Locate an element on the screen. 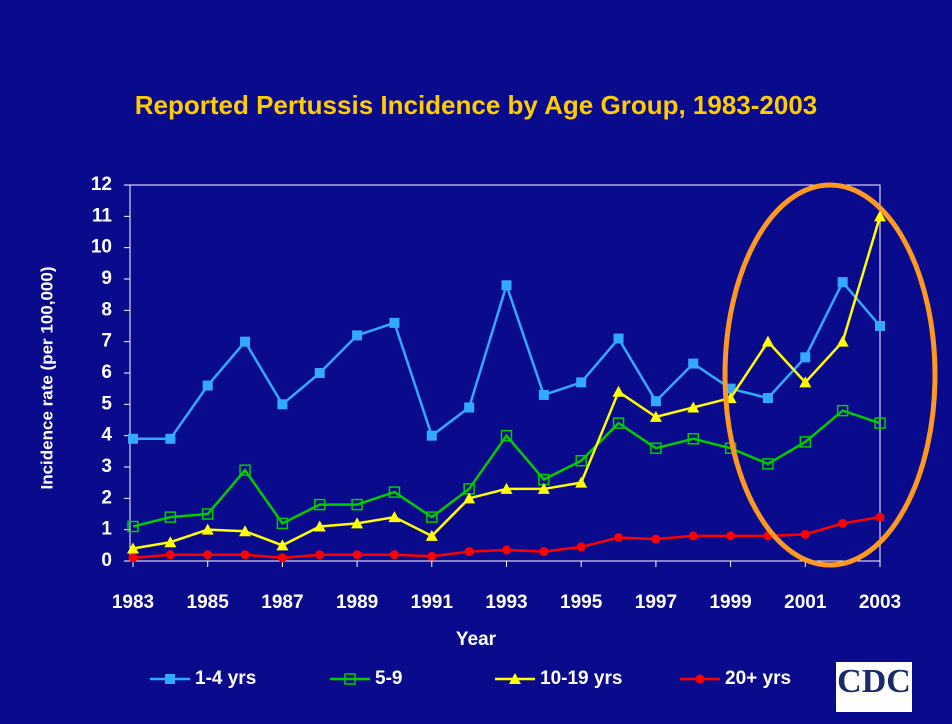 This screenshot has height=724, width=952. x-tick-label: 2003 is located at coordinates (880, 602).